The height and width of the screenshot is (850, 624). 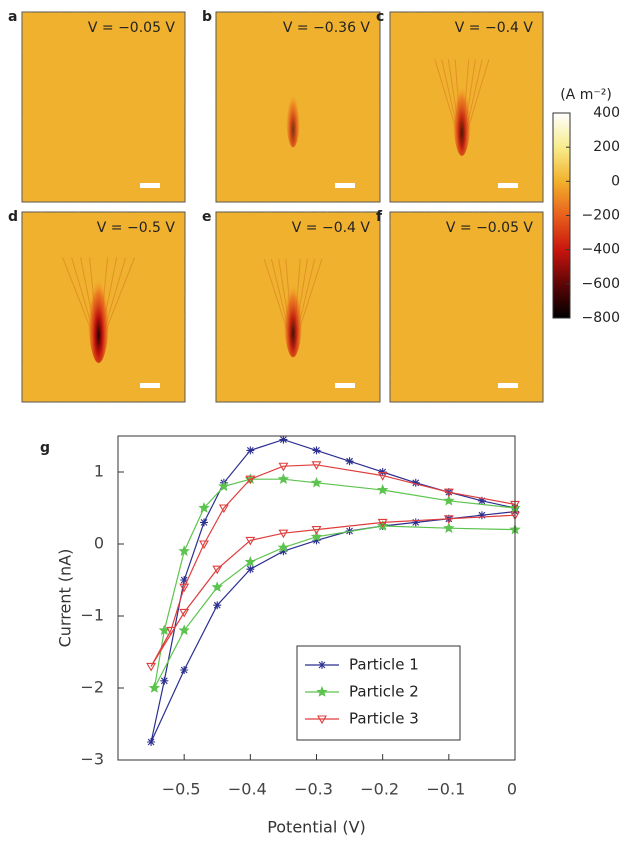 What do you see at coordinates (136, 228) in the screenshot?
I see `voltage-label: V = −0.5 V` at bounding box center [136, 228].